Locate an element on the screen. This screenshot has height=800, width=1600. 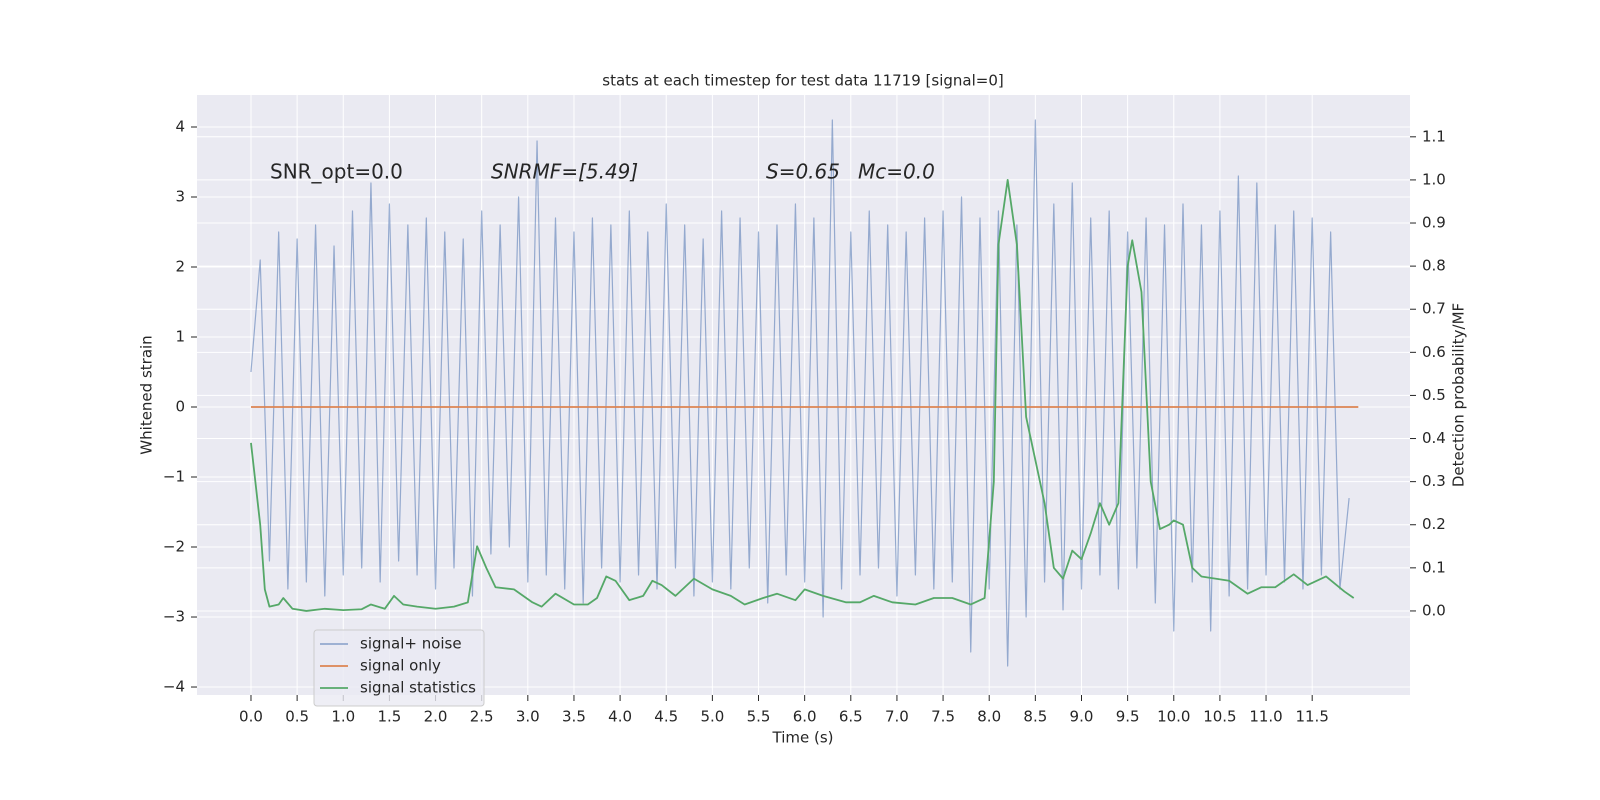
x-tick-label: 7.0 is located at coordinates (897, 717).